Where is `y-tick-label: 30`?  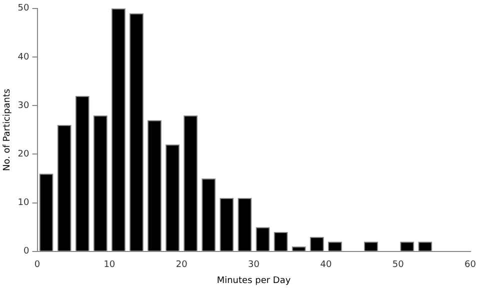 y-tick-label: 30 is located at coordinates (24, 105).